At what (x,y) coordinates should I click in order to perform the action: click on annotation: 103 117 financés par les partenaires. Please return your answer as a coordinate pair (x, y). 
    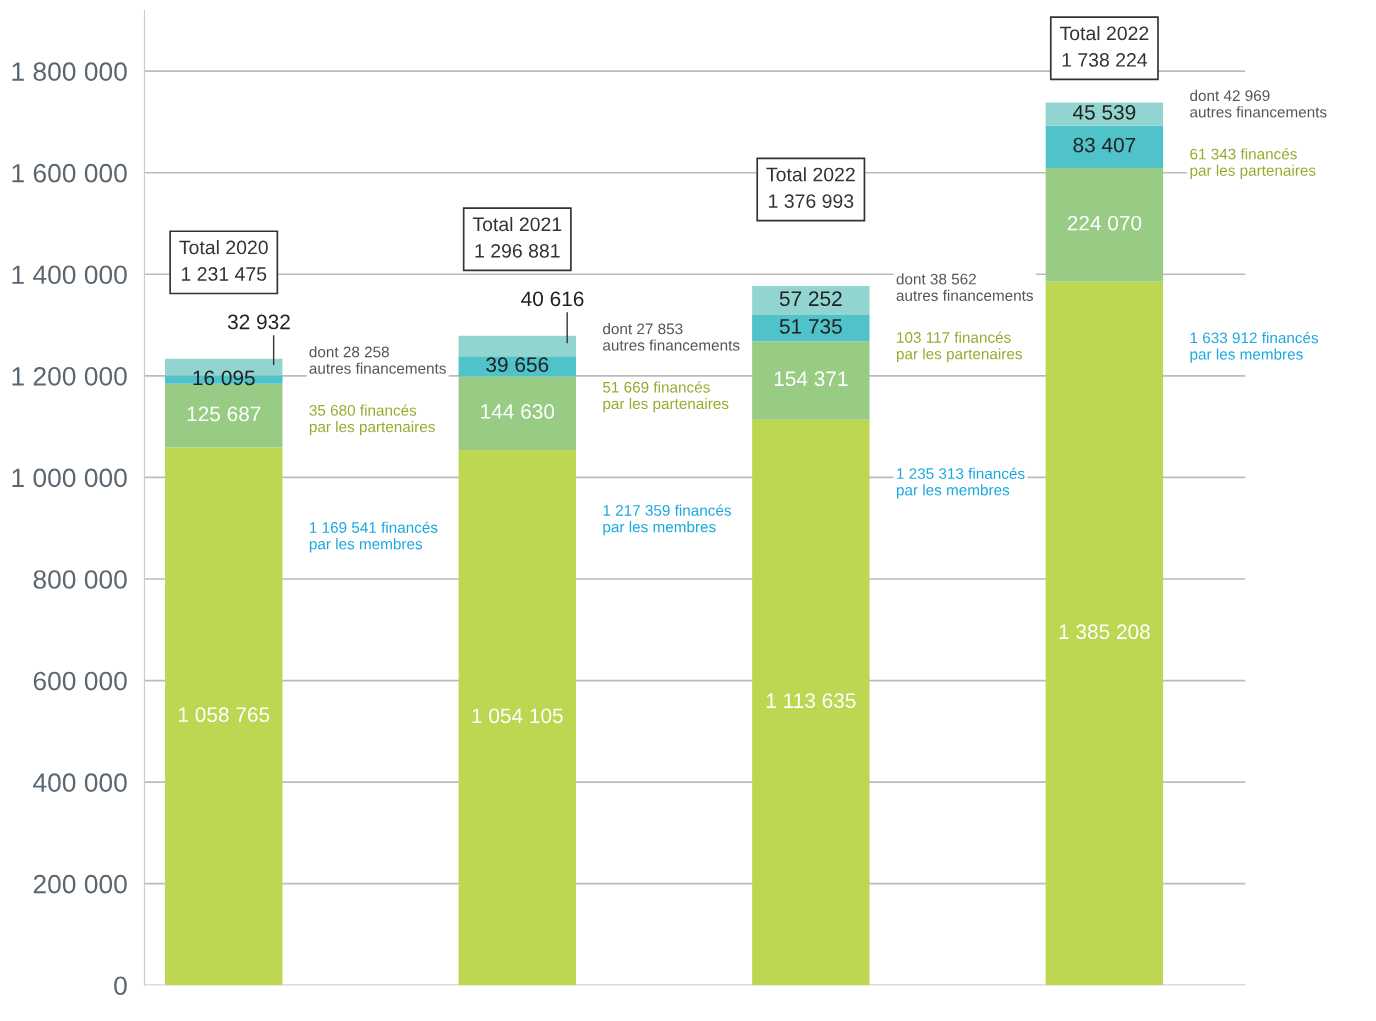
    Looking at the image, I should click on (959, 347).